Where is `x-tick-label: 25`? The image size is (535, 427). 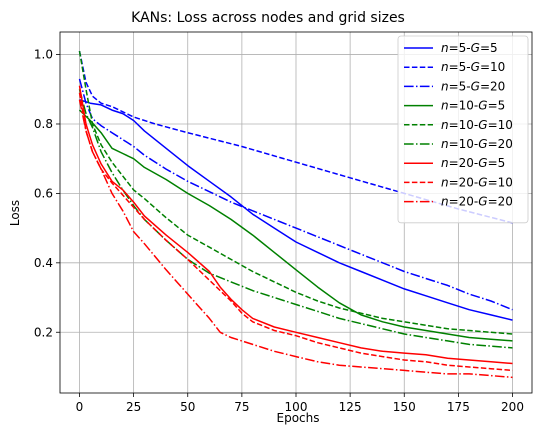
x-tick-label: 25 is located at coordinates (133, 407).